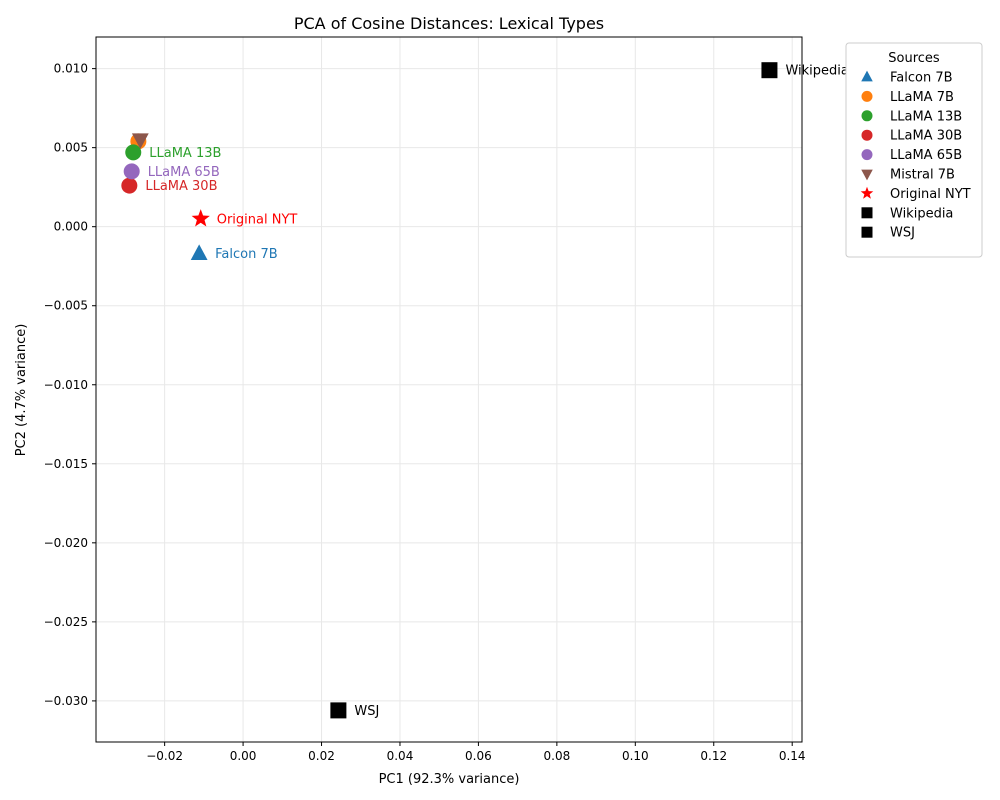 This screenshot has height=800, width=1000. Describe the element at coordinates (66, 306) in the screenshot. I see `y-tick-label: −0.005` at that location.